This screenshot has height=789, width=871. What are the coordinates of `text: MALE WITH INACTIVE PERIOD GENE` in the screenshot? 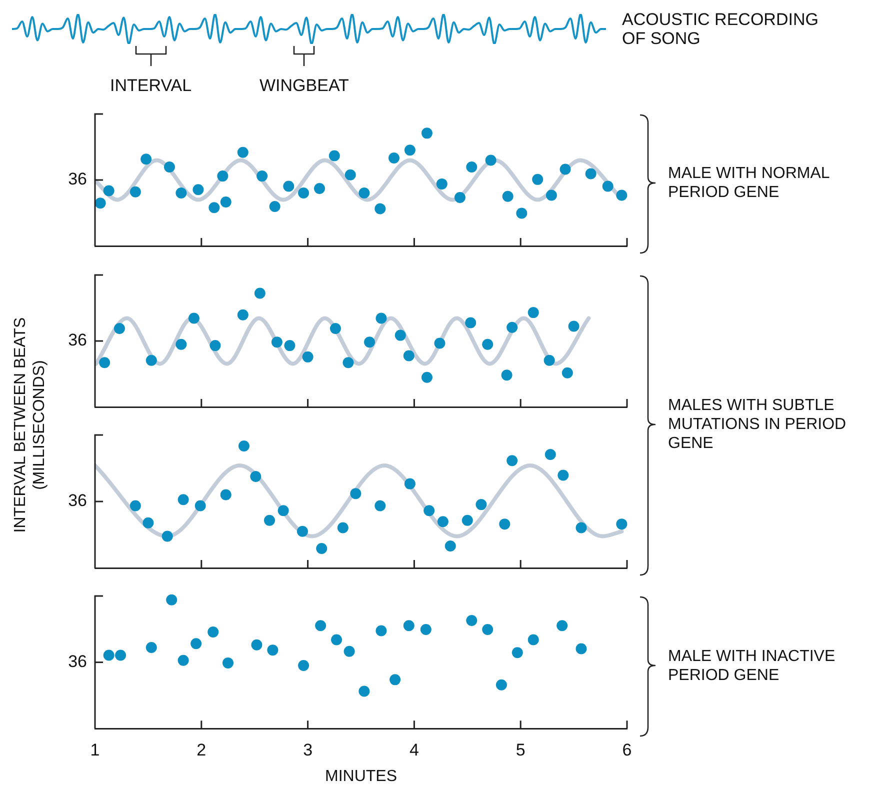 It's located at (752, 665).